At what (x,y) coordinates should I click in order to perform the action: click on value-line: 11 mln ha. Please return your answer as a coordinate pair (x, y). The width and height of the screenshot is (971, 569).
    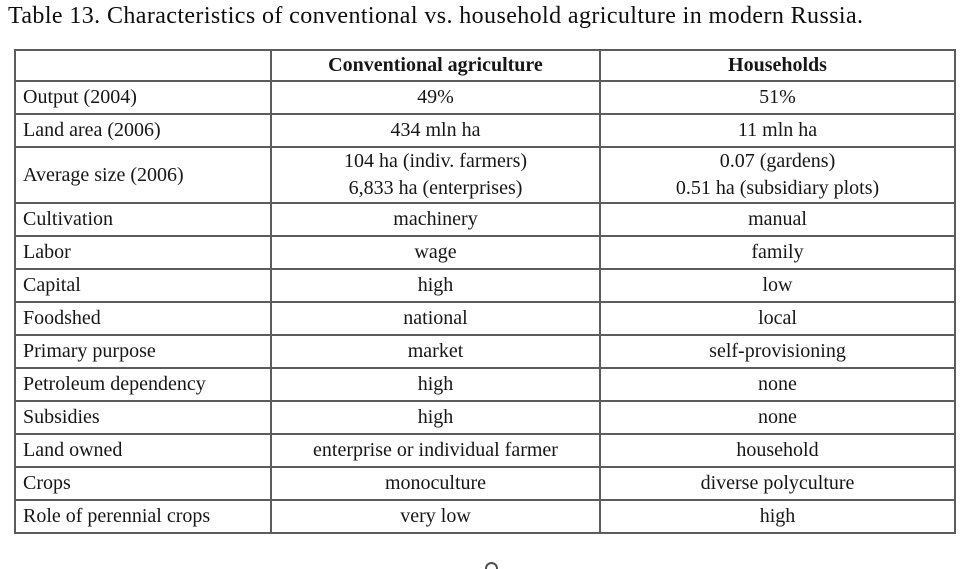
    Looking at the image, I should click on (777, 130).